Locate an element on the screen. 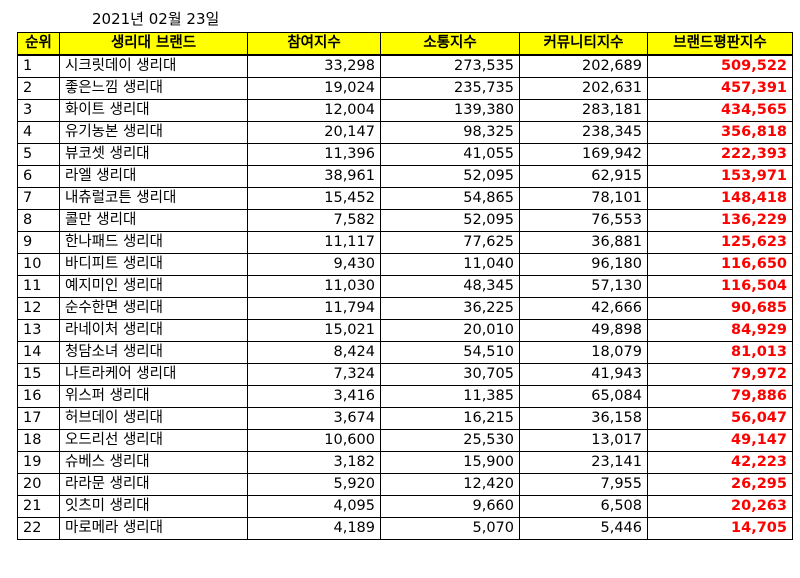 This screenshot has width=800, height=578. communication-cell: 25,530 is located at coordinates (450, 440).